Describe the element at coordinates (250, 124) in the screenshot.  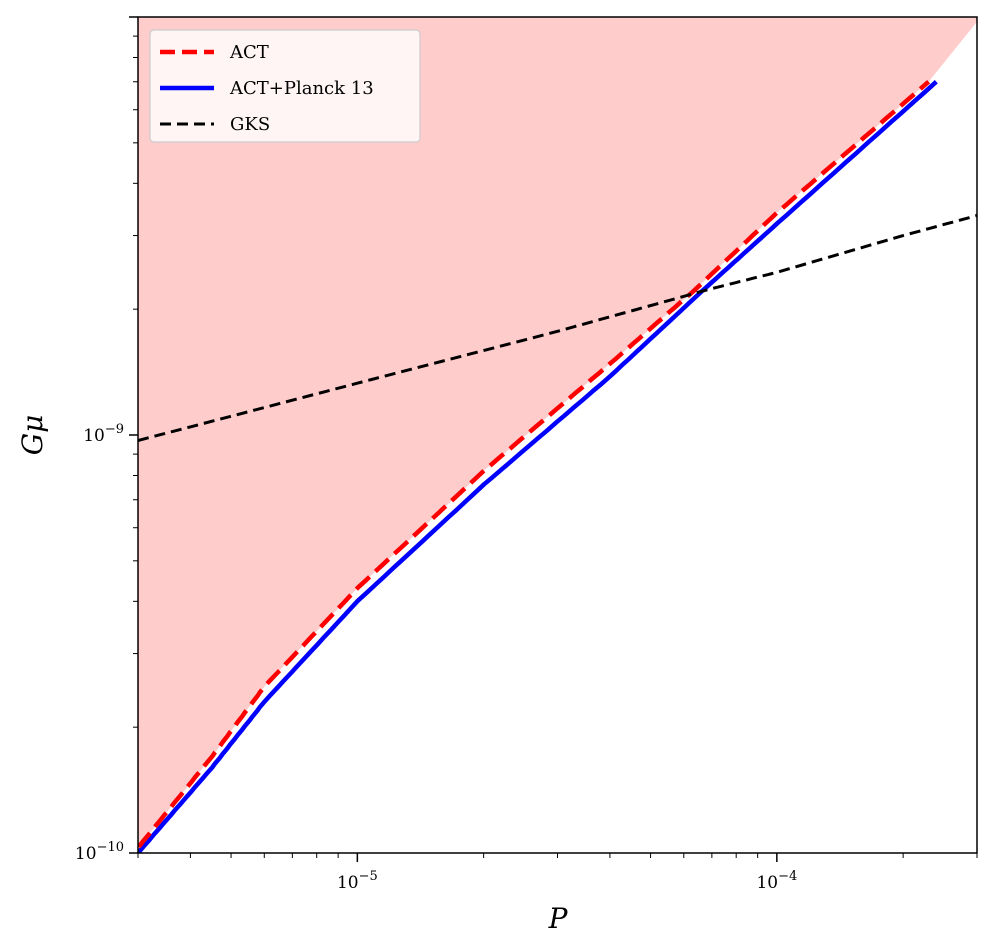
I see `legend-label: GKS` at that location.